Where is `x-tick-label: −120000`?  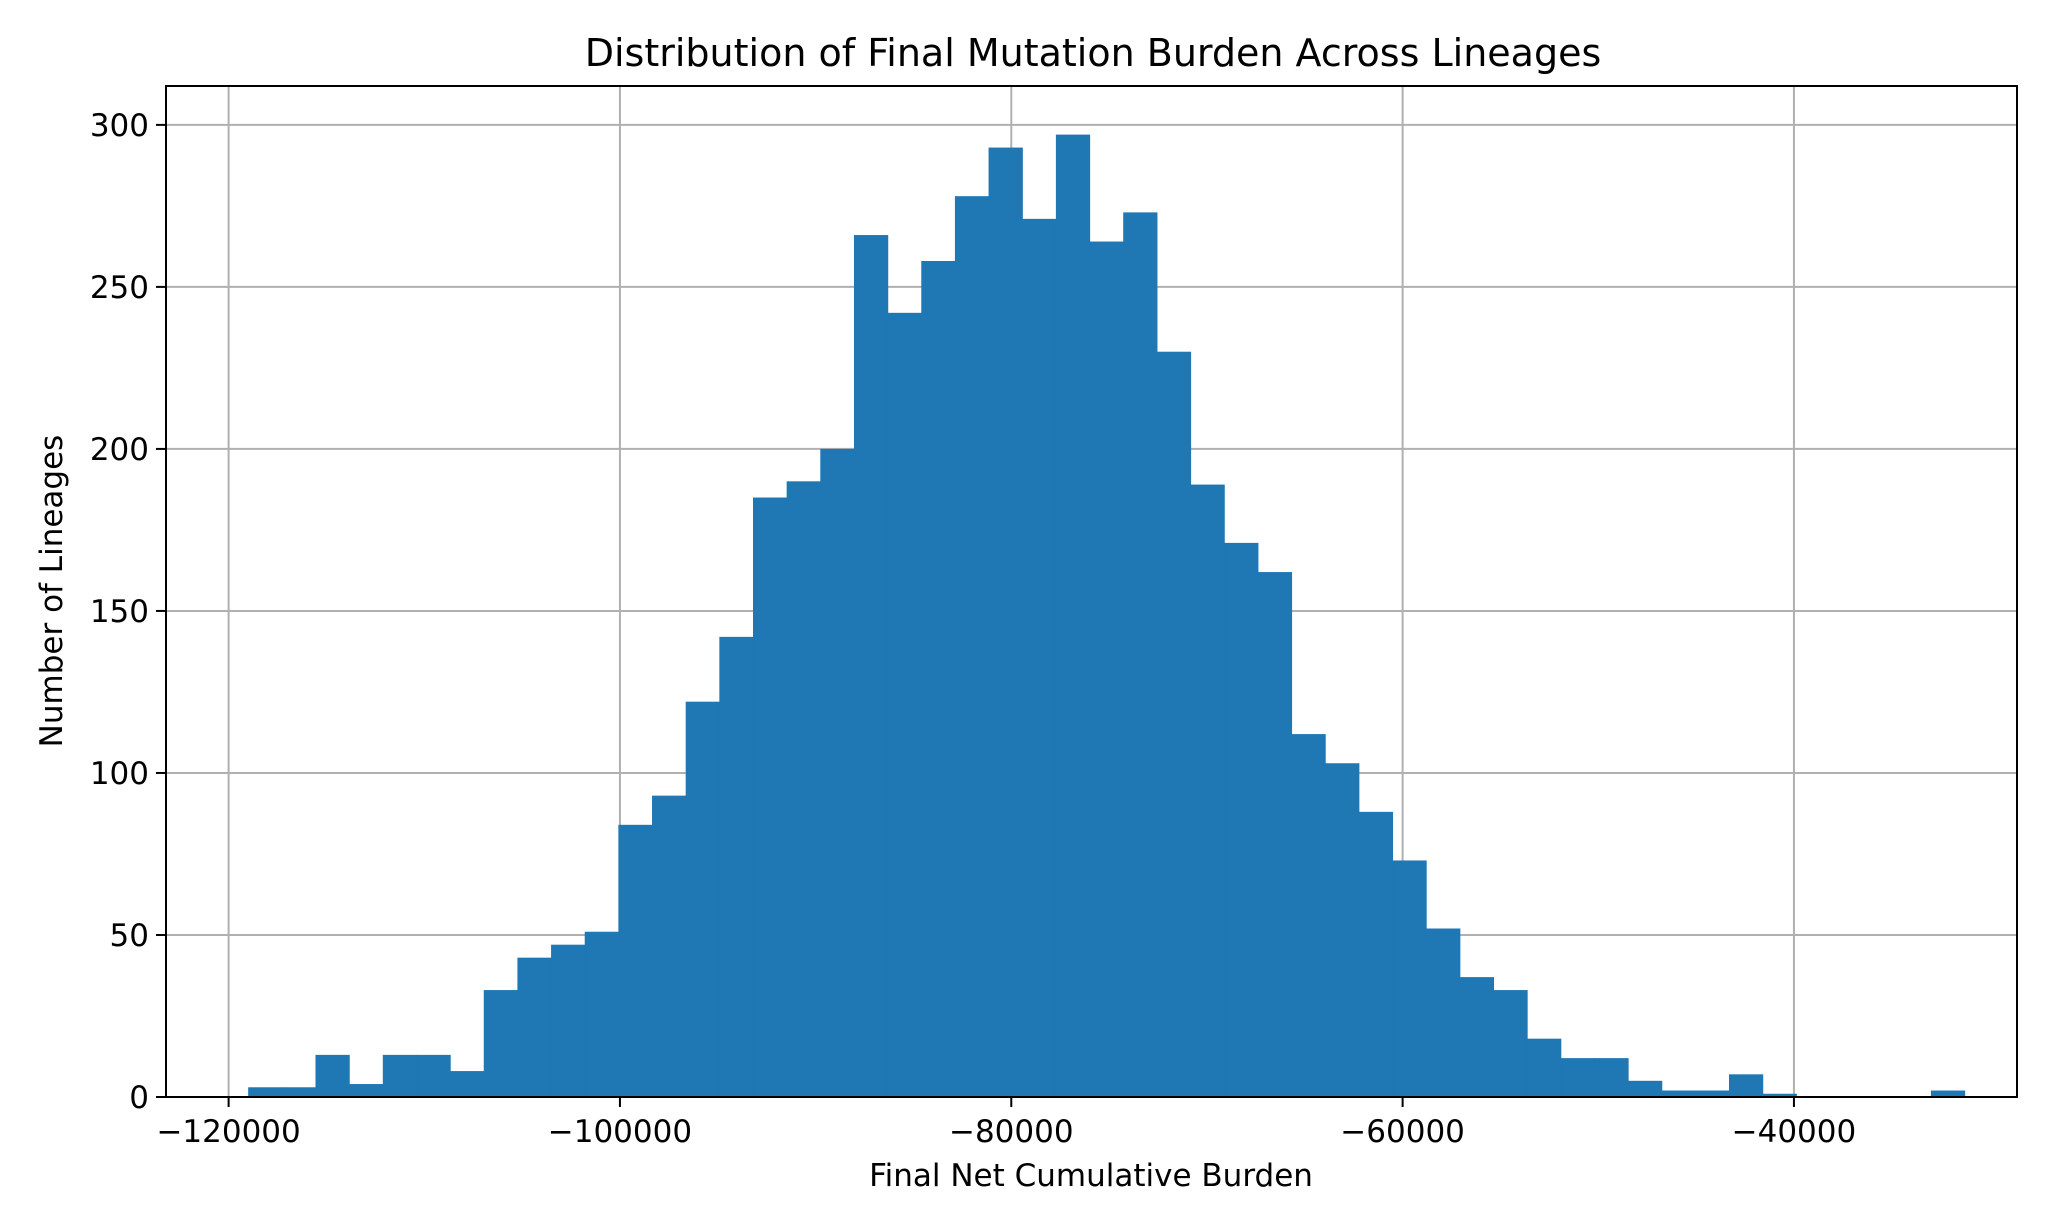 x-tick-label: −120000 is located at coordinates (228, 1132).